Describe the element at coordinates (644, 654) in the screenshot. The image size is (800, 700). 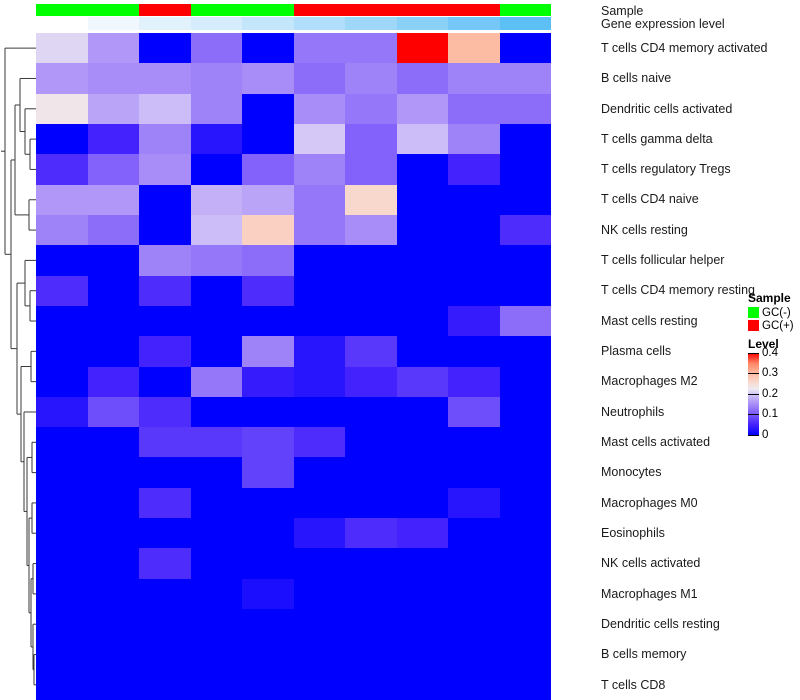
I see `heatmap-row-label: B cells memory` at that location.